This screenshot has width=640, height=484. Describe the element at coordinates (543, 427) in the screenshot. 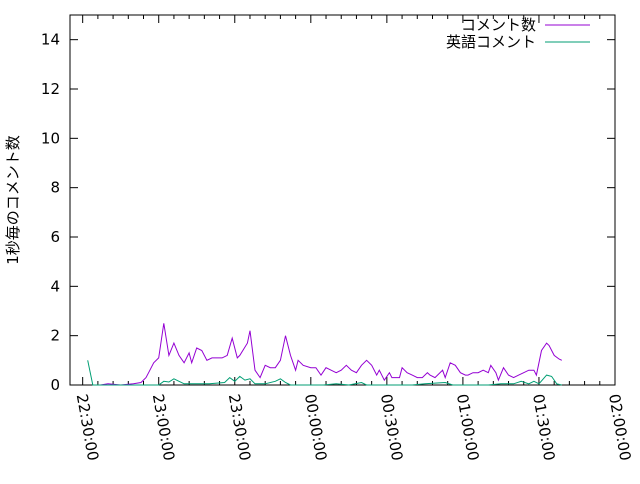

I see `x-tick-label: 01:30:00` at that location.